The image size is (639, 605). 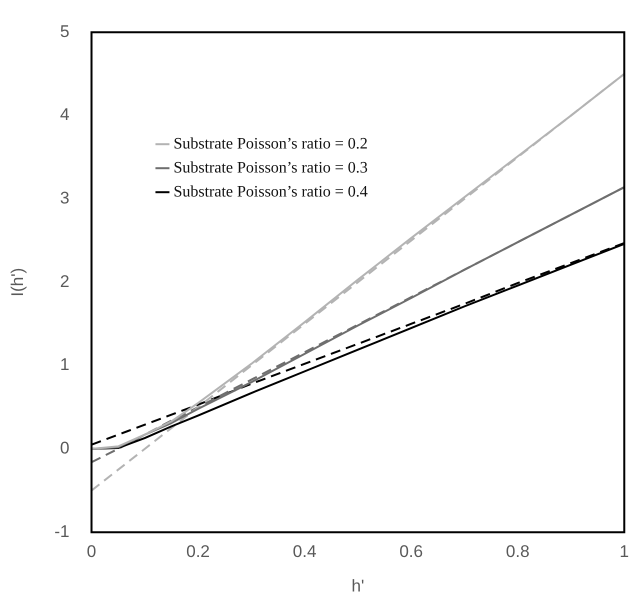 What do you see at coordinates (198, 552) in the screenshot?
I see `x-tick-label: 0.2` at bounding box center [198, 552].